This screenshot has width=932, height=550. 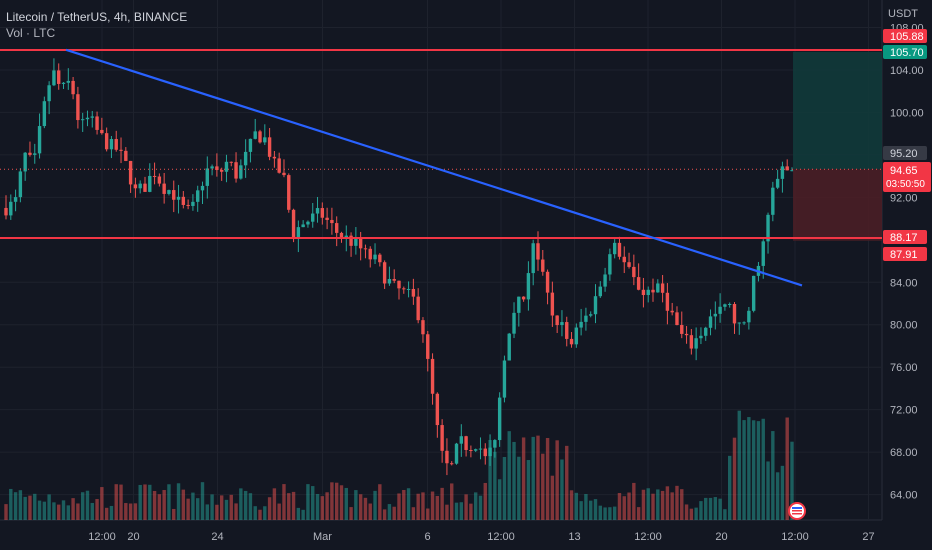 I want to click on time-tick-label: 12:00, so click(x=102, y=537).